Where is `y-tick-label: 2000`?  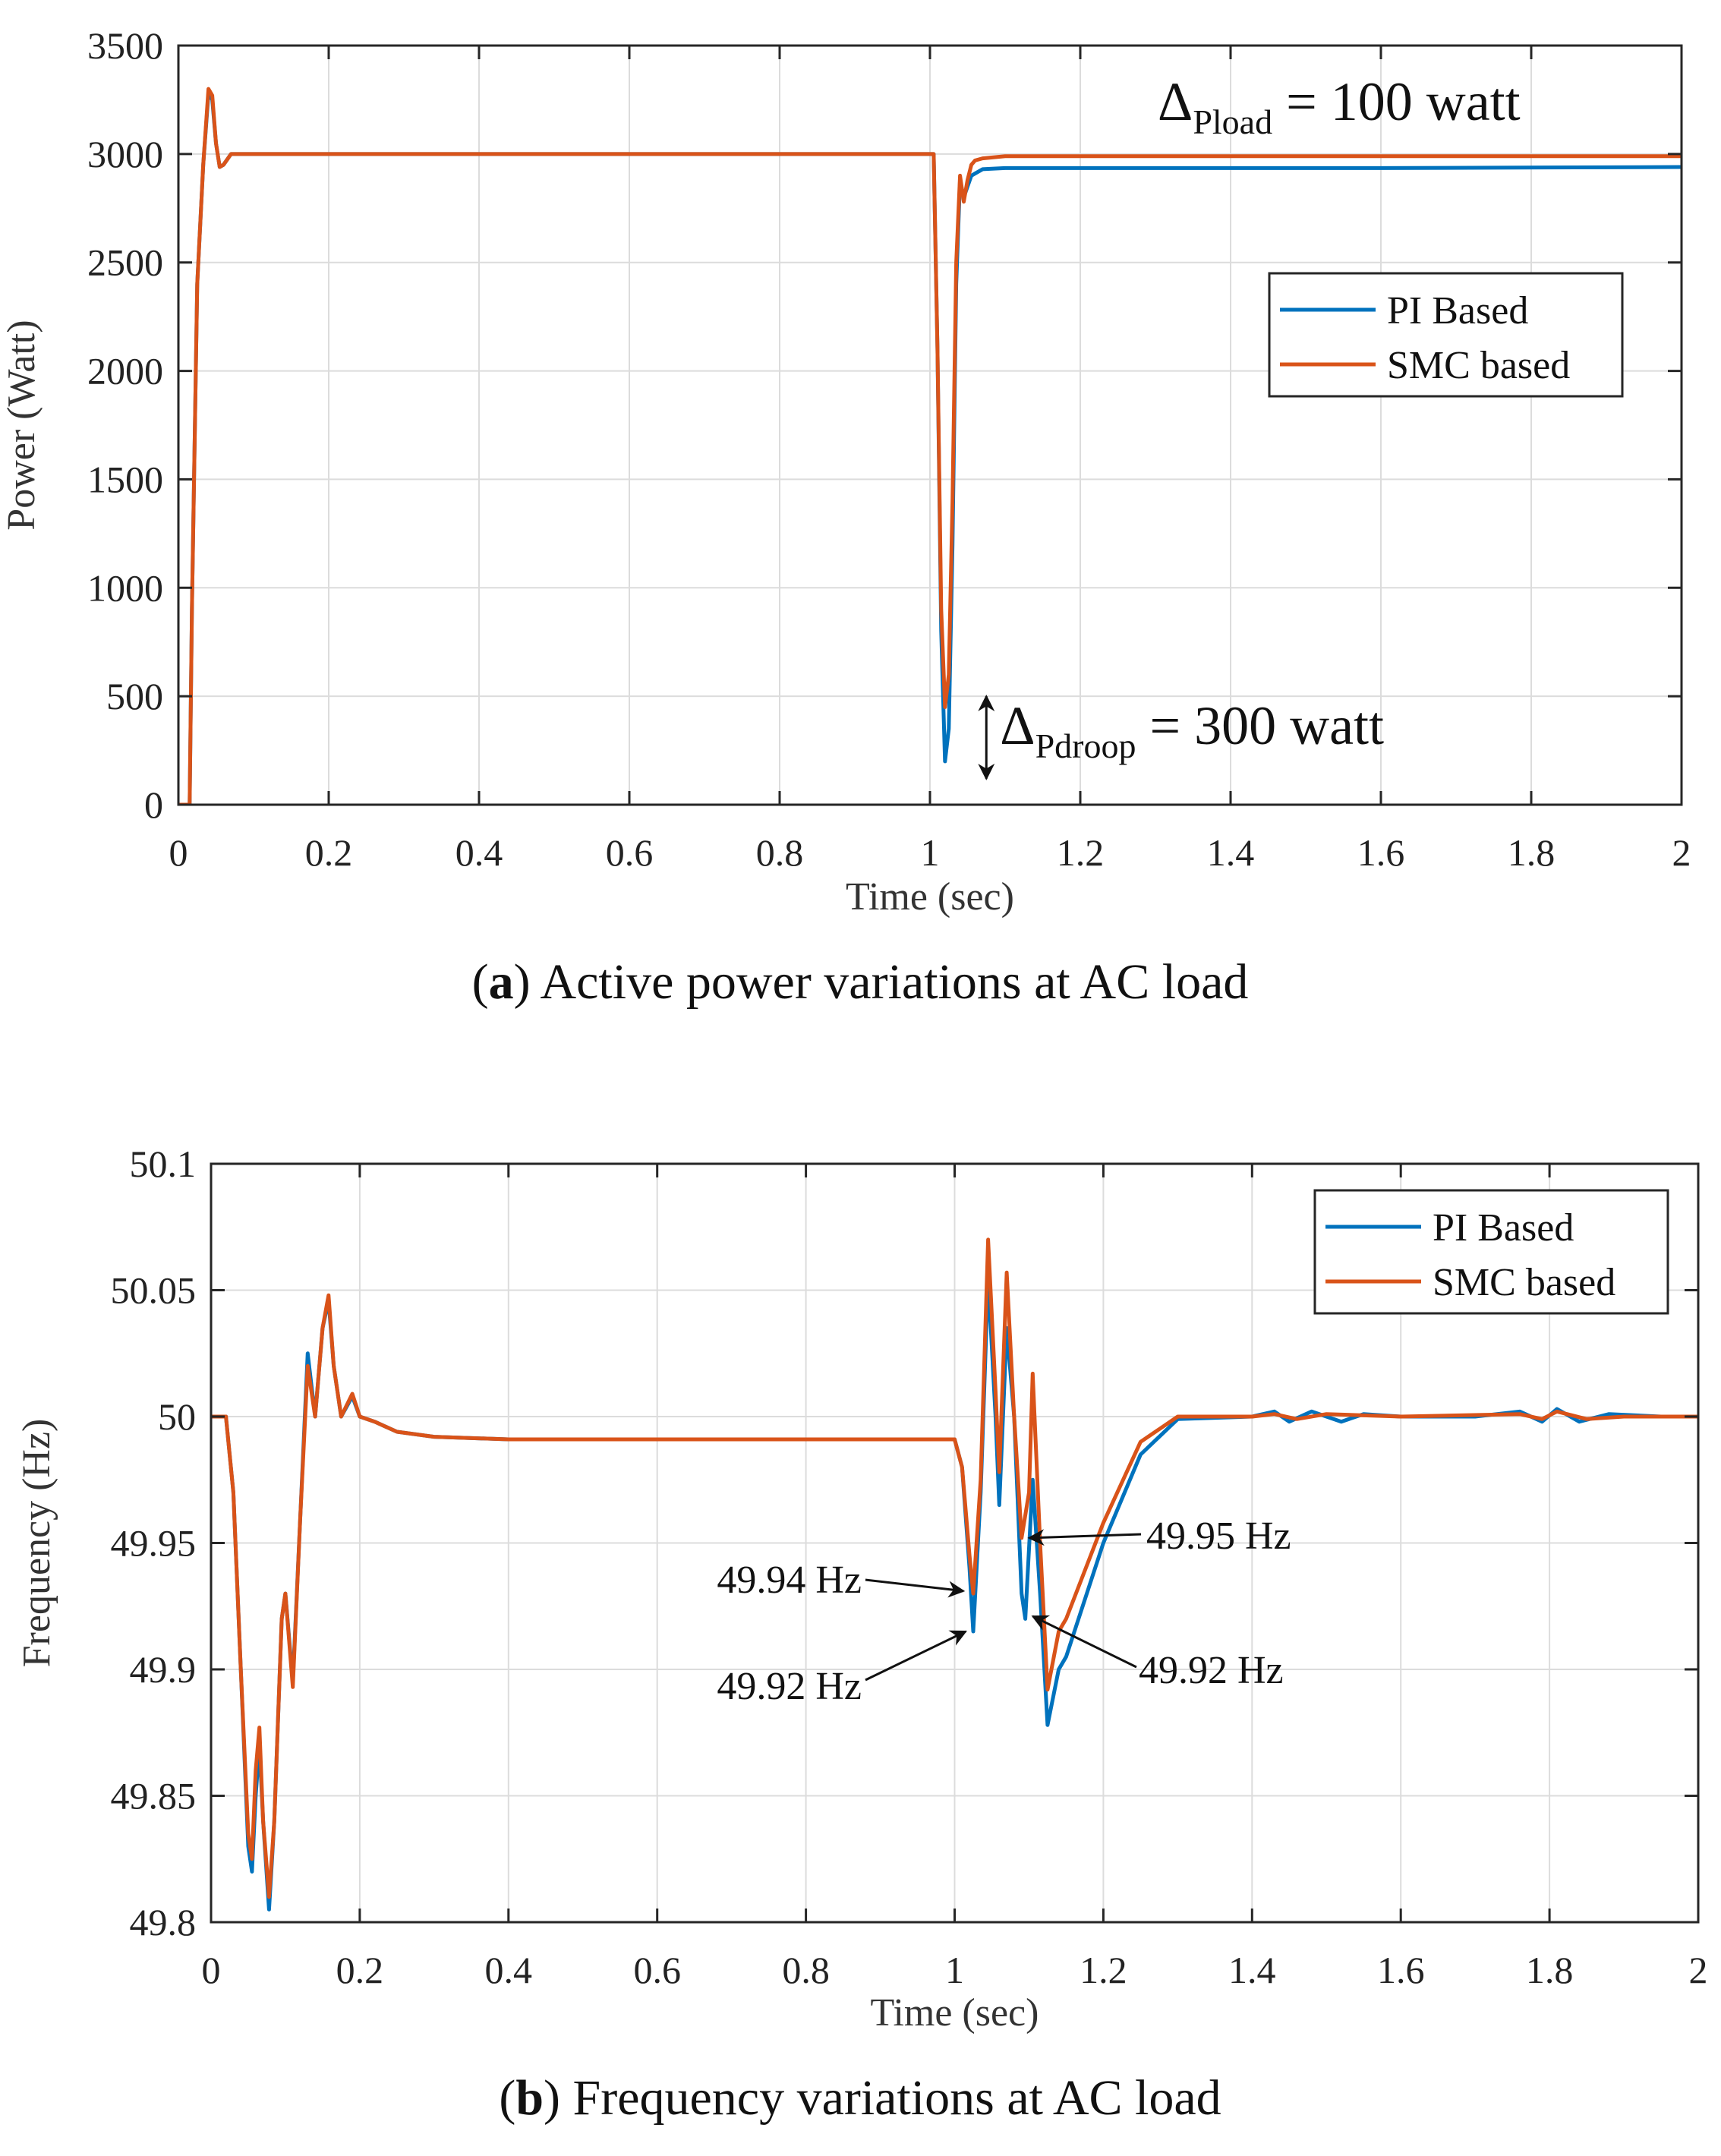 y-tick-label: 2000 is located at coordinates (125, 371).